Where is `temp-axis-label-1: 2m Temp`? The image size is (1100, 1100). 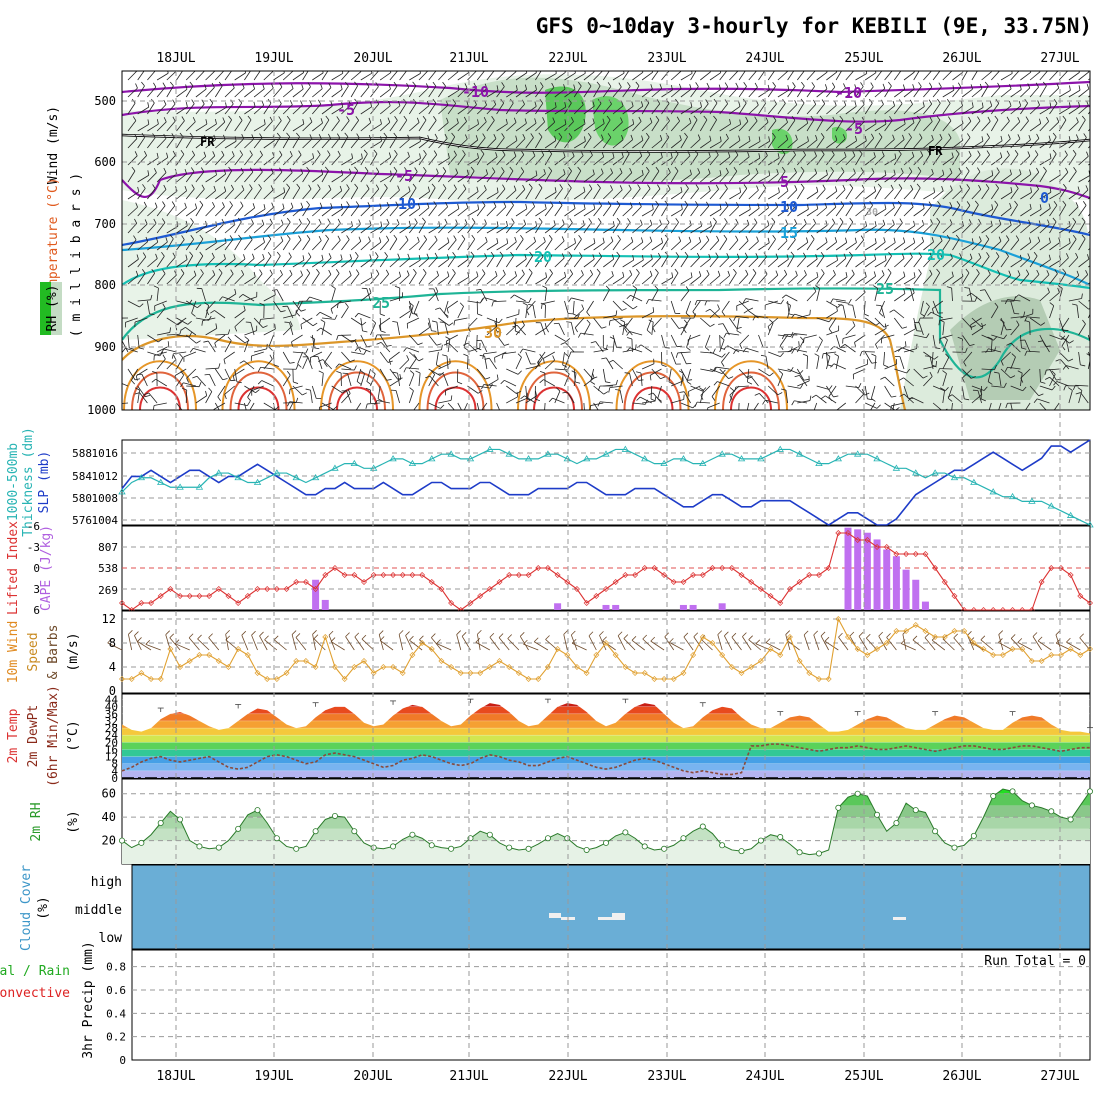 temp-axis-label-1: 2m Temp is located at coordinates (13, 735).